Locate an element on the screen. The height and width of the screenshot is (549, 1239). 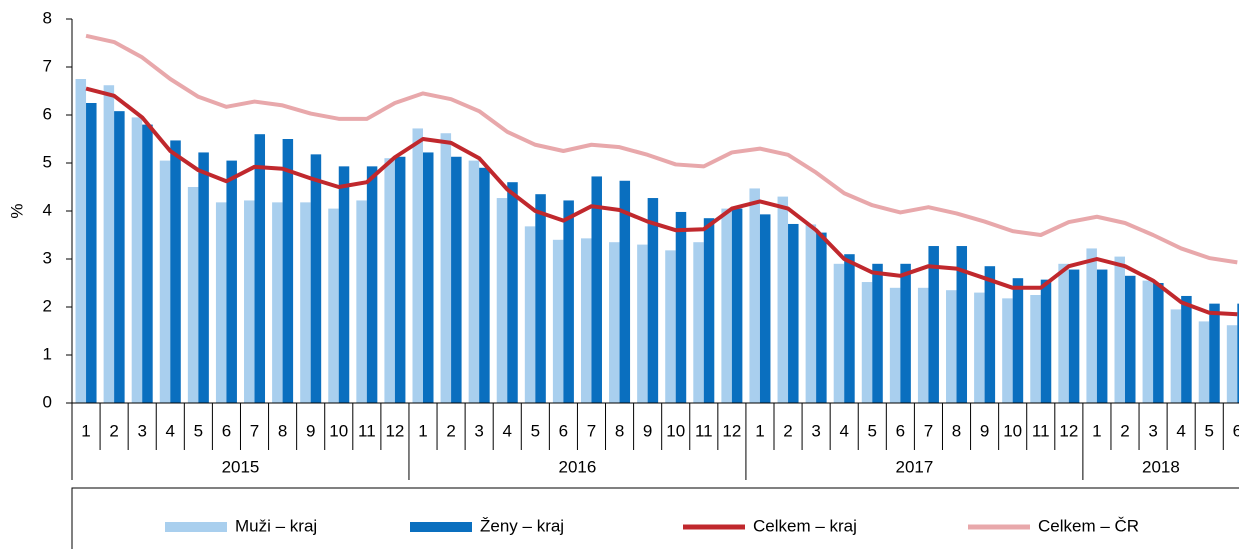
y-tick-label: 8 is located at coordinates (47, 17).